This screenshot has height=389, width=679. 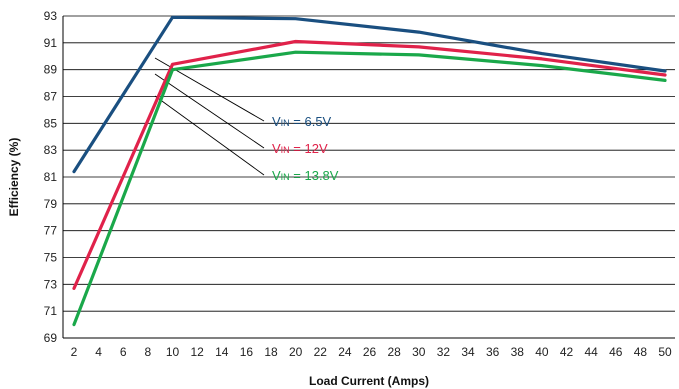 What do you see at coordinates (616, 352) in the screenshot?
I see `x-tick-label: 46` at bounding box center [616, 352].